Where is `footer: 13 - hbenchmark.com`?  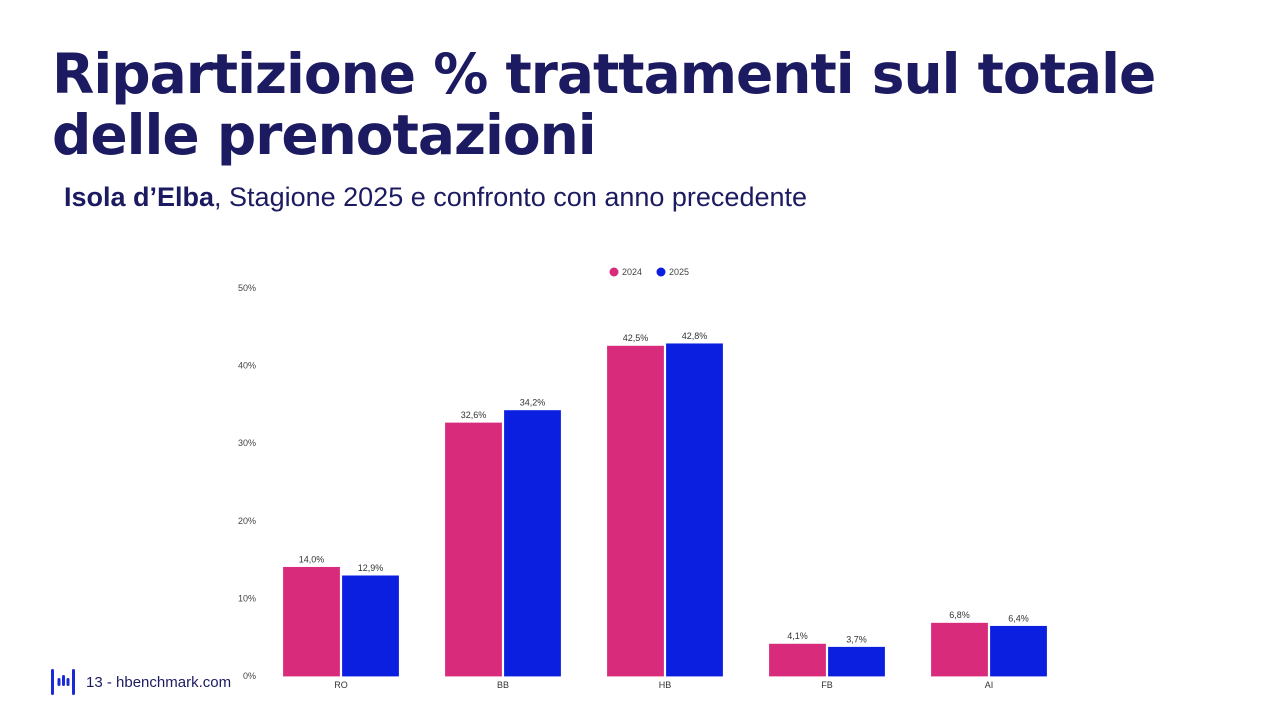
footer: 13 - hbenchmark.com is located at coordinates (140, 682).